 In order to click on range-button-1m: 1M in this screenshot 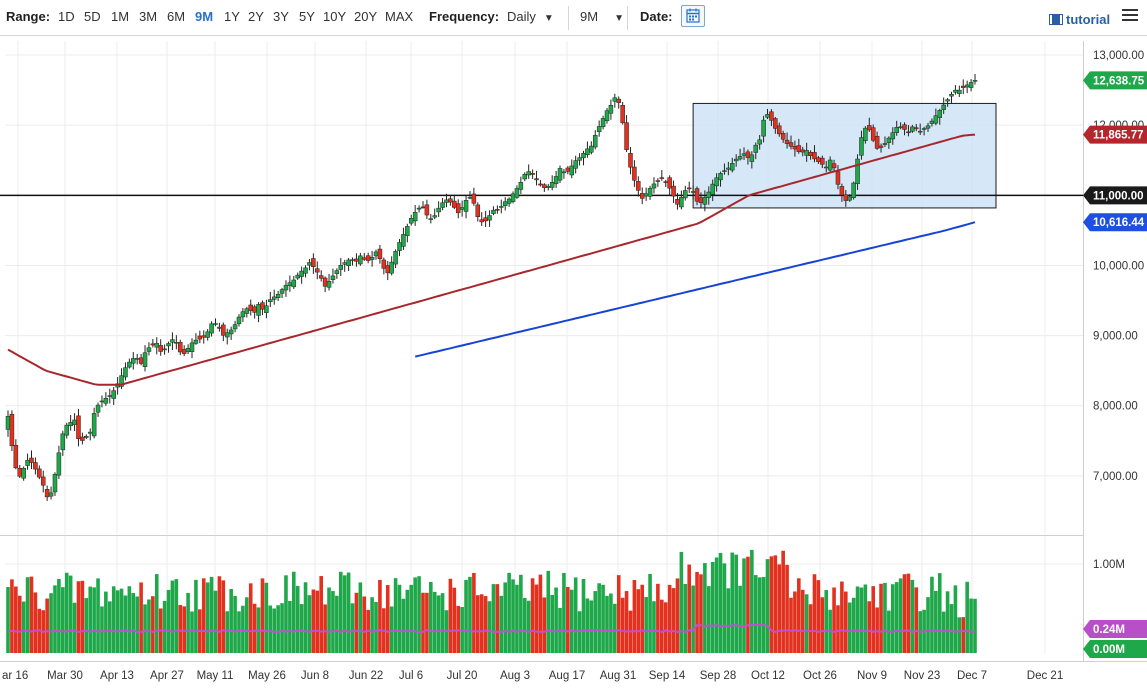, I will do `click(120, 16)`.